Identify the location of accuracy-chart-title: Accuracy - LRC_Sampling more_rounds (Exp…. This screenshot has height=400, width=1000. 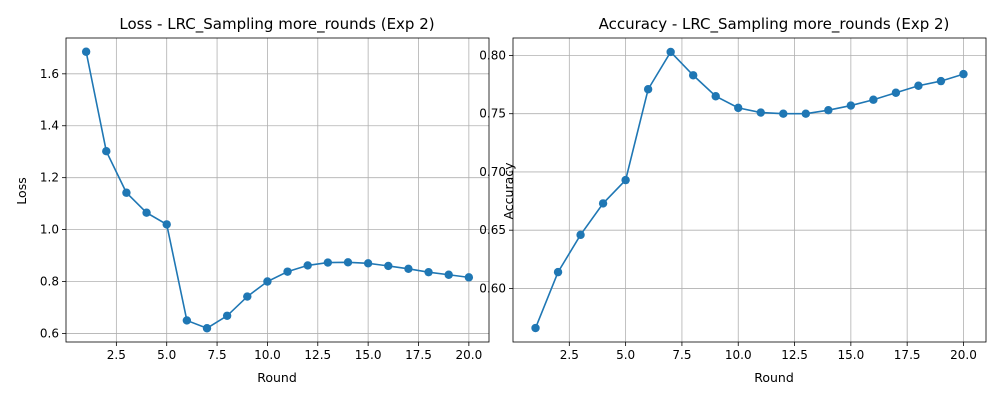
(774, 24).